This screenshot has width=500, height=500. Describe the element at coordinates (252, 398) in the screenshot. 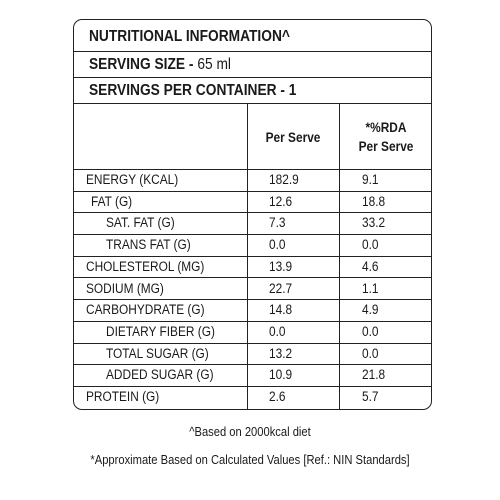

I see `nutrient-row: PROTEIN (G) 2.6 5.7` at that location.